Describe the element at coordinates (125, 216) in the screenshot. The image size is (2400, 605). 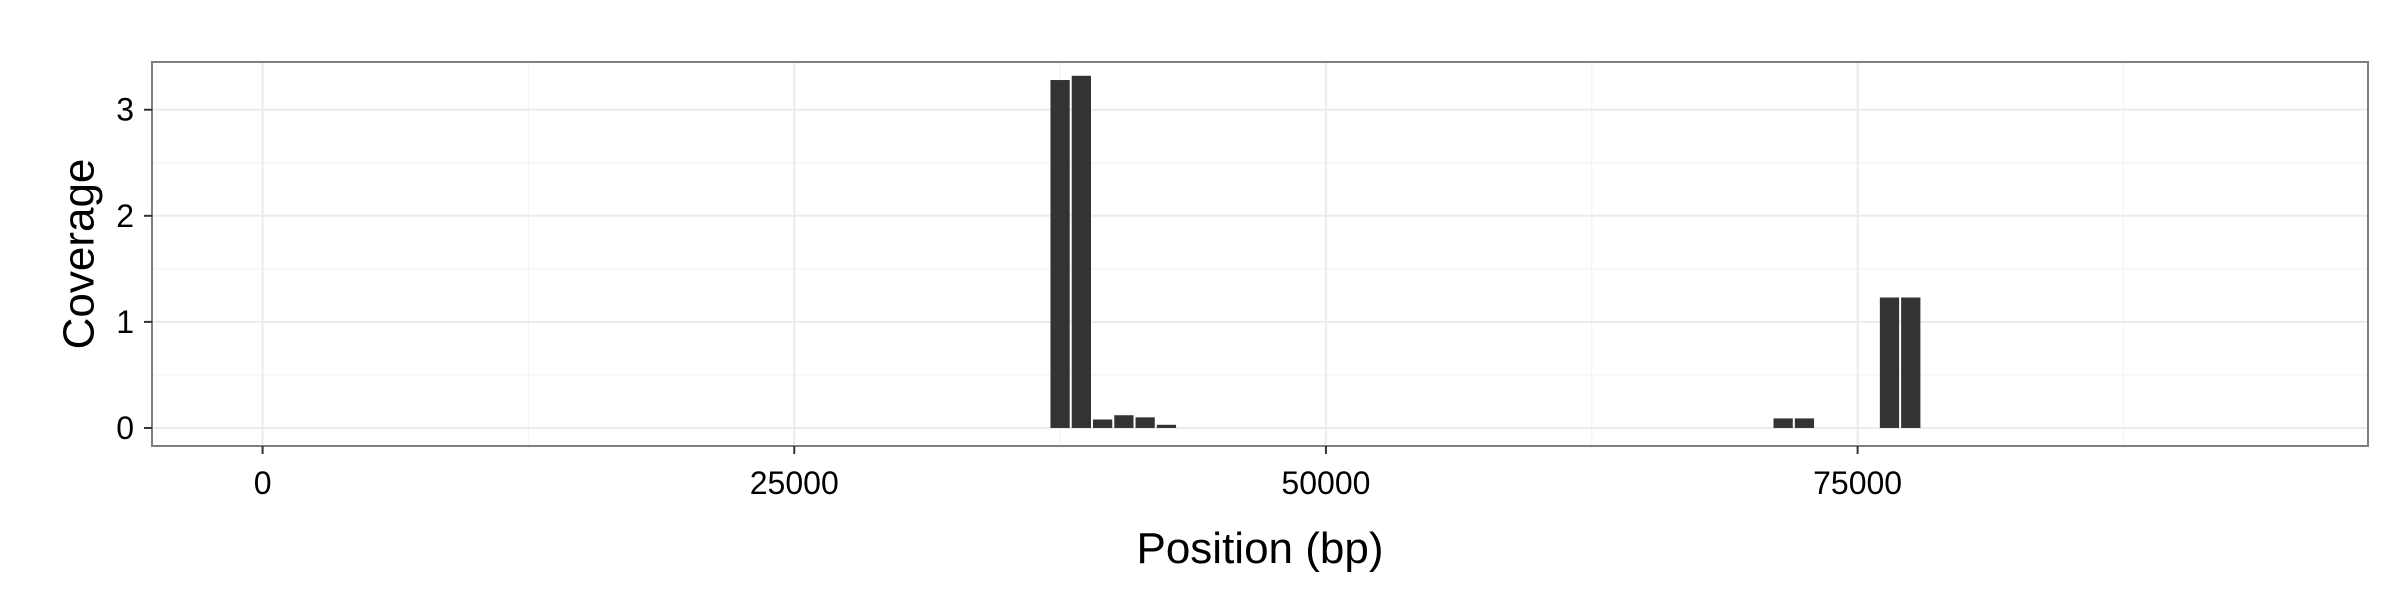
I see `y-tick-label: 2` at that location.